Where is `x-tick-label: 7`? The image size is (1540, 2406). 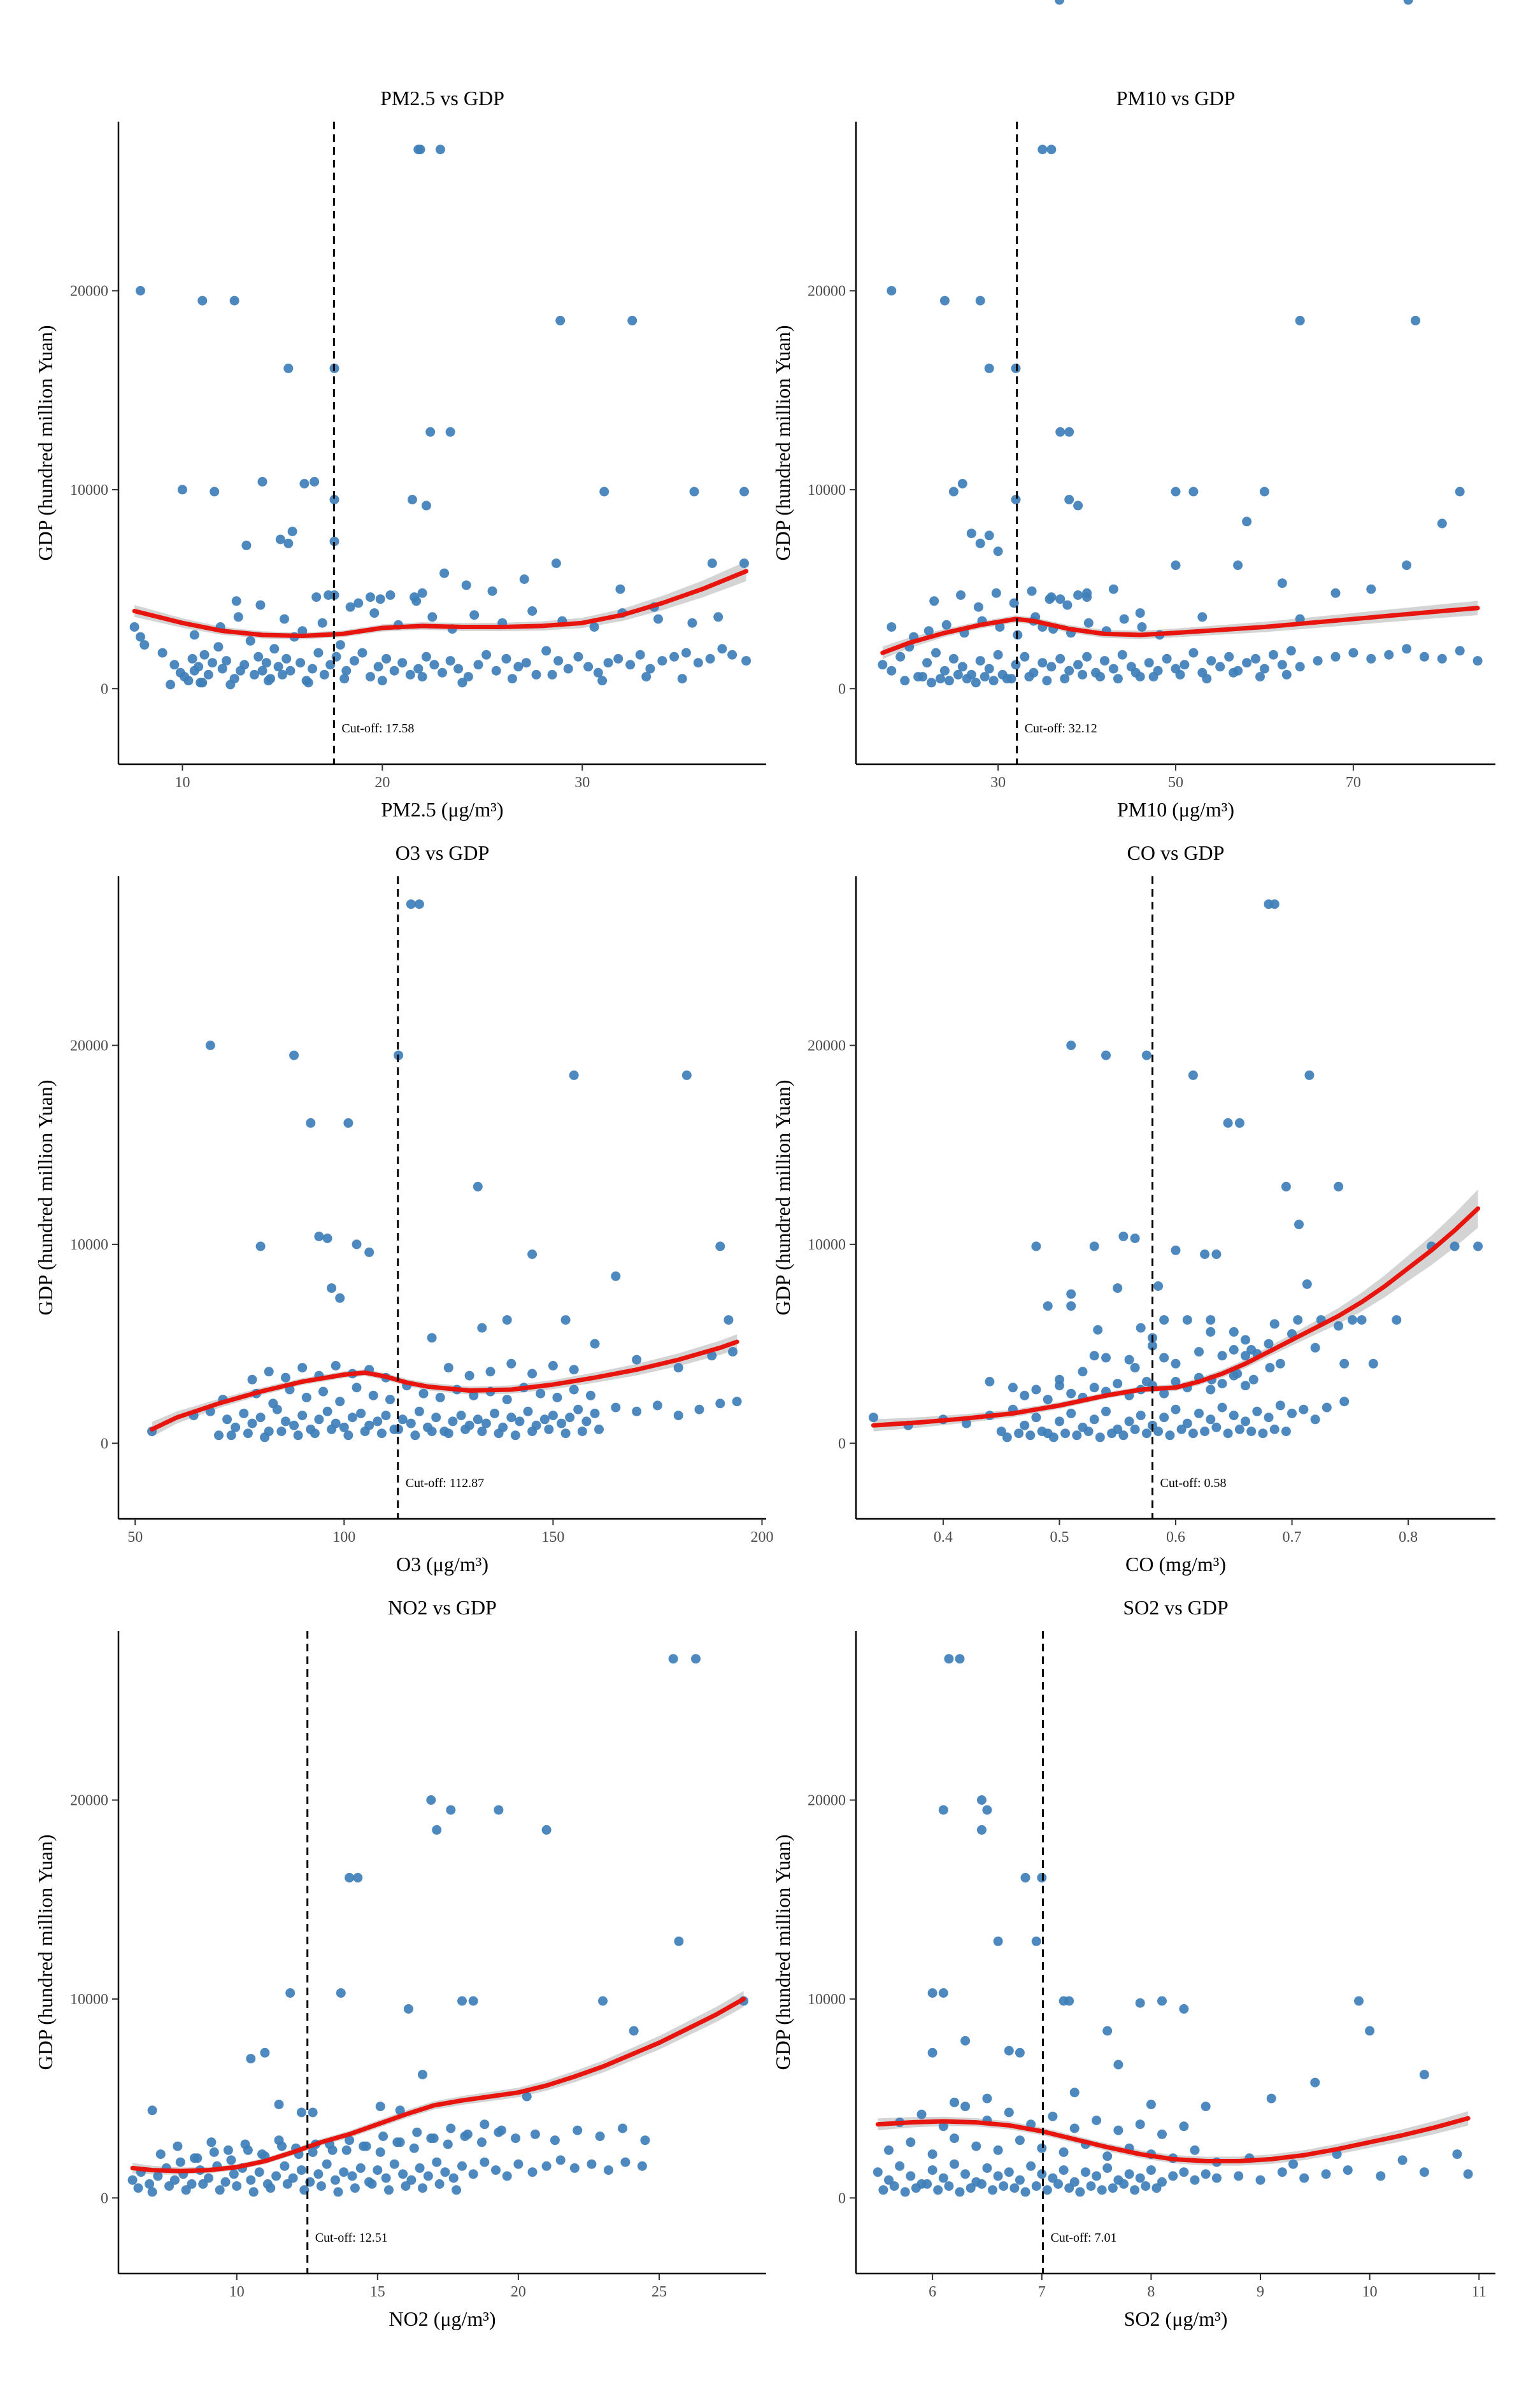
x-tick-label: 7 is located at coordinates (1042, 2292).